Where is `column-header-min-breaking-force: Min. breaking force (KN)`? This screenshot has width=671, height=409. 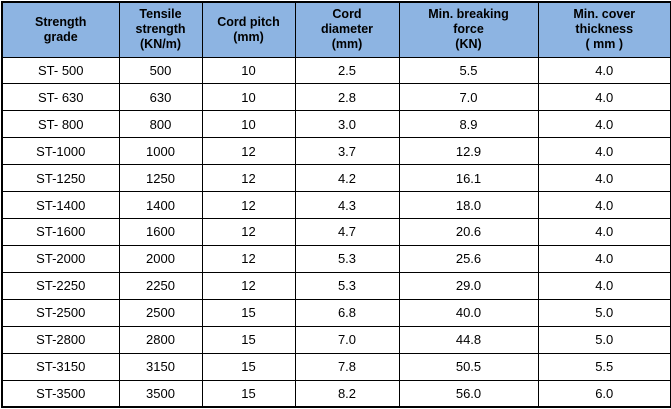 column-header-min-breaking-force: Min. breaking force (KN) is located at coordinates (468, 29).